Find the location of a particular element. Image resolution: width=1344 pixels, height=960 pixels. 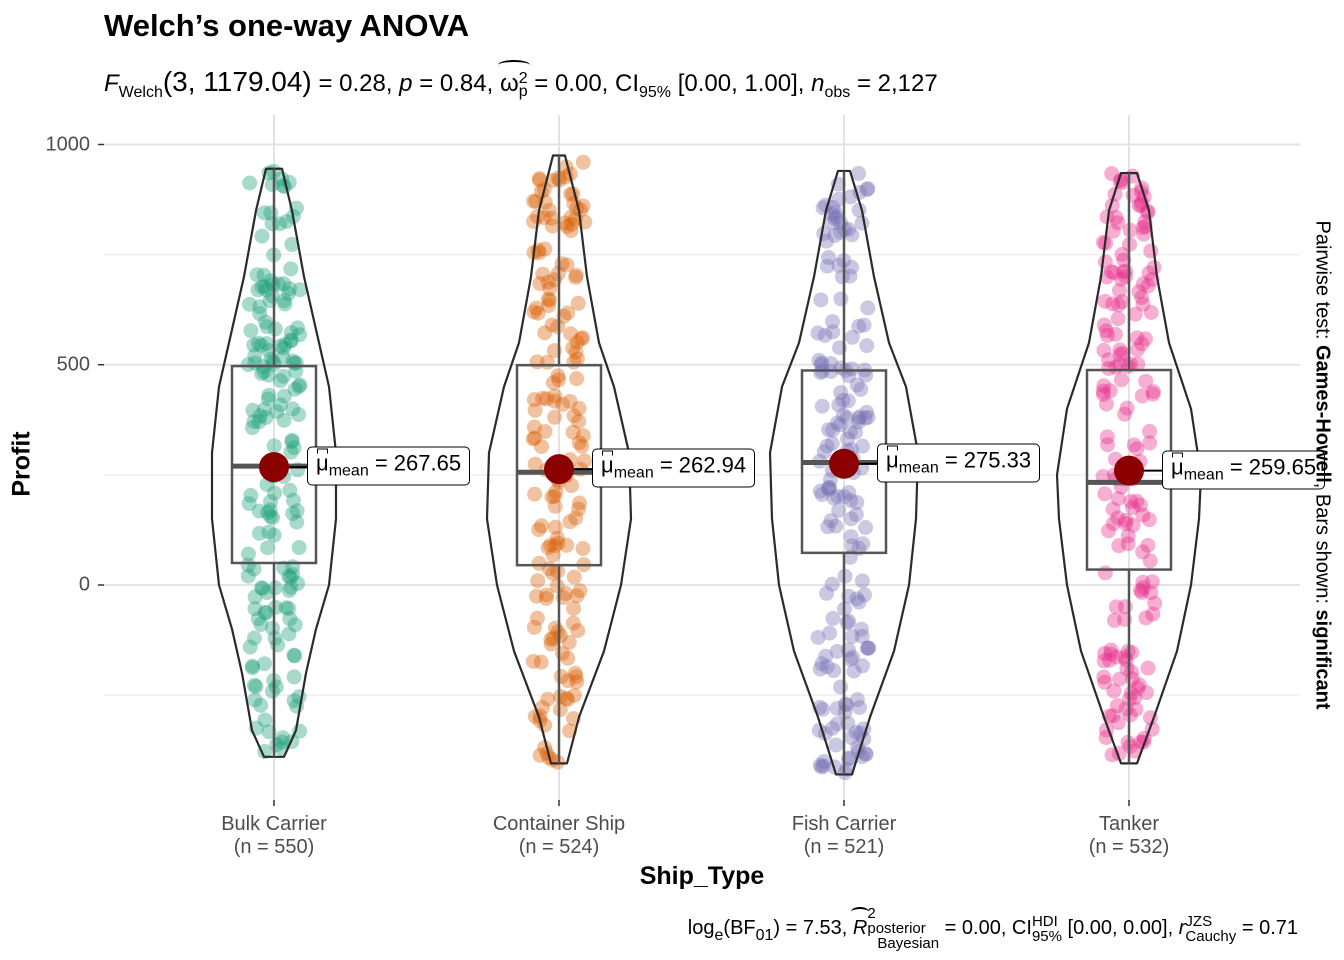

omega-sup: 2 is located at coordinates (523, 78).